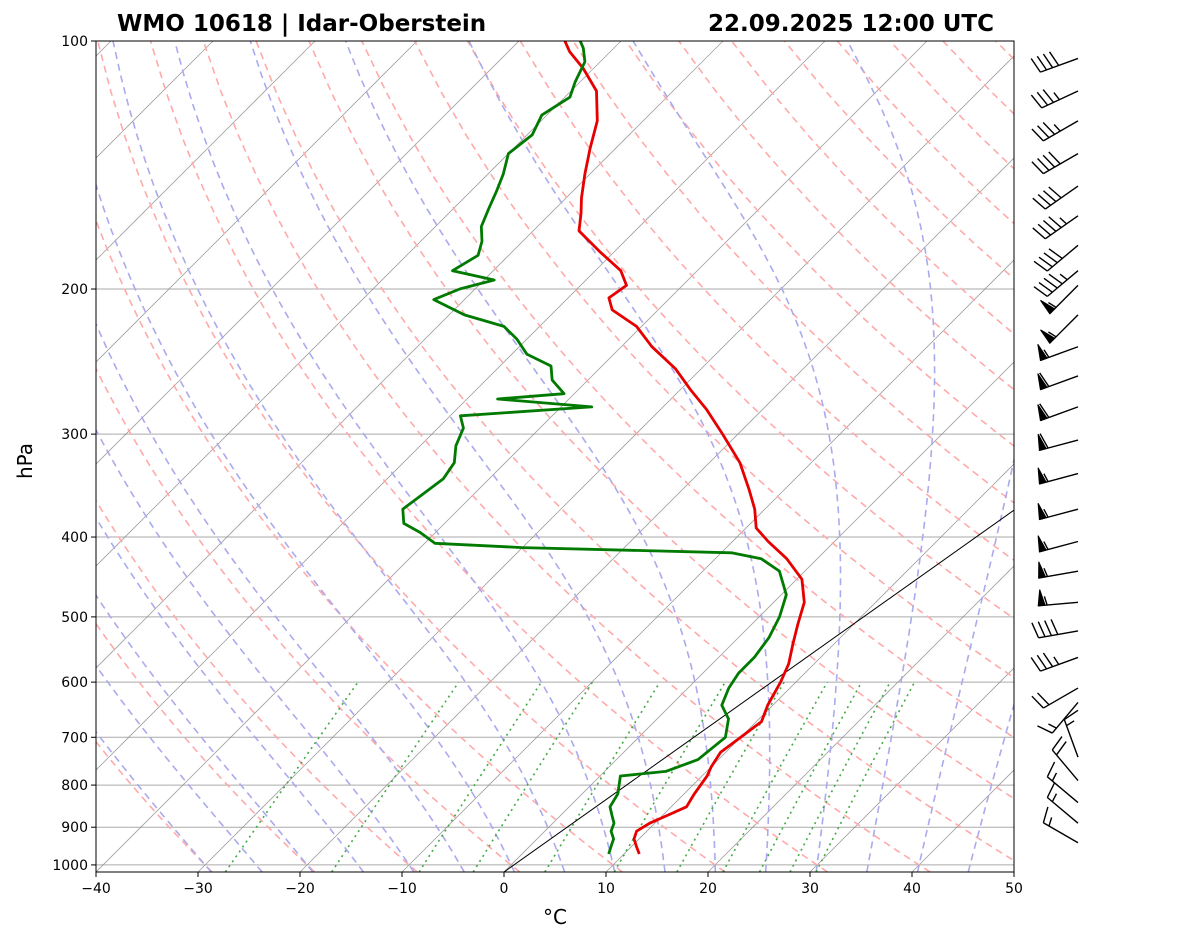 Image resolution: width=1181 pixels, height=941 pixels. Describe the element at coordinates (708, 889) in the screenshot. I see `x-tick-label: 20` at that location.